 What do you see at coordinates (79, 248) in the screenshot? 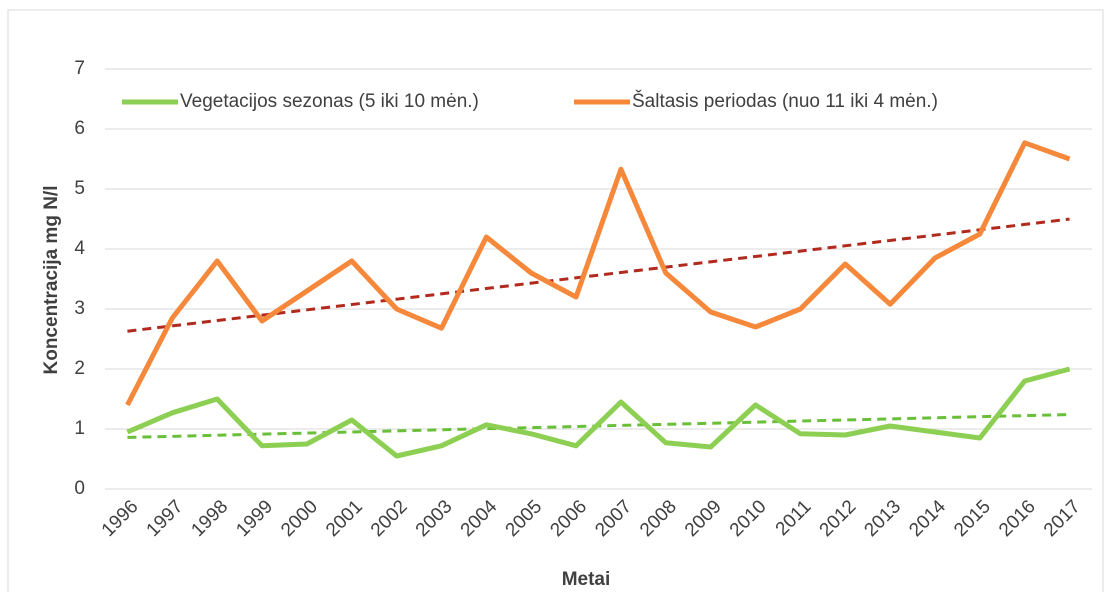
I see `y-tick-label: 4` at bounding box center [79, 248].